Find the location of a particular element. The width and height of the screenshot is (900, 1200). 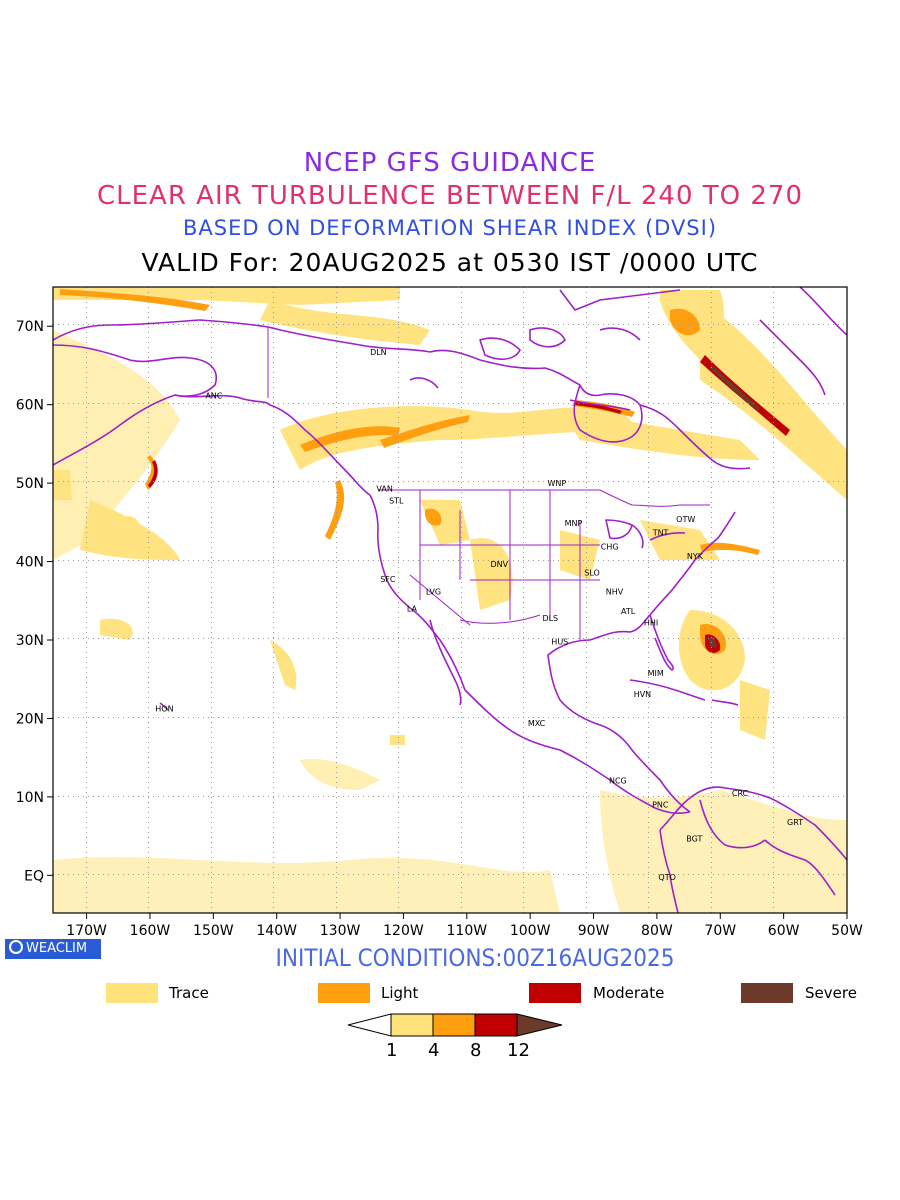

colorbar-light is located at coordinates (454, 1025).